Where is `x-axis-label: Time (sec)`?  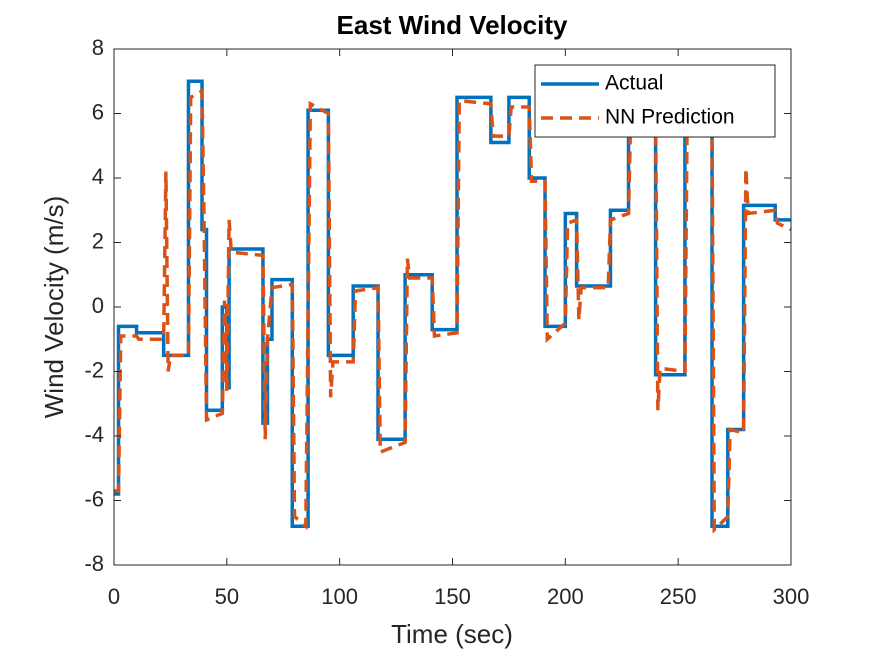
x-axis-label: Time (sec) is located at coordinates (452, 634).